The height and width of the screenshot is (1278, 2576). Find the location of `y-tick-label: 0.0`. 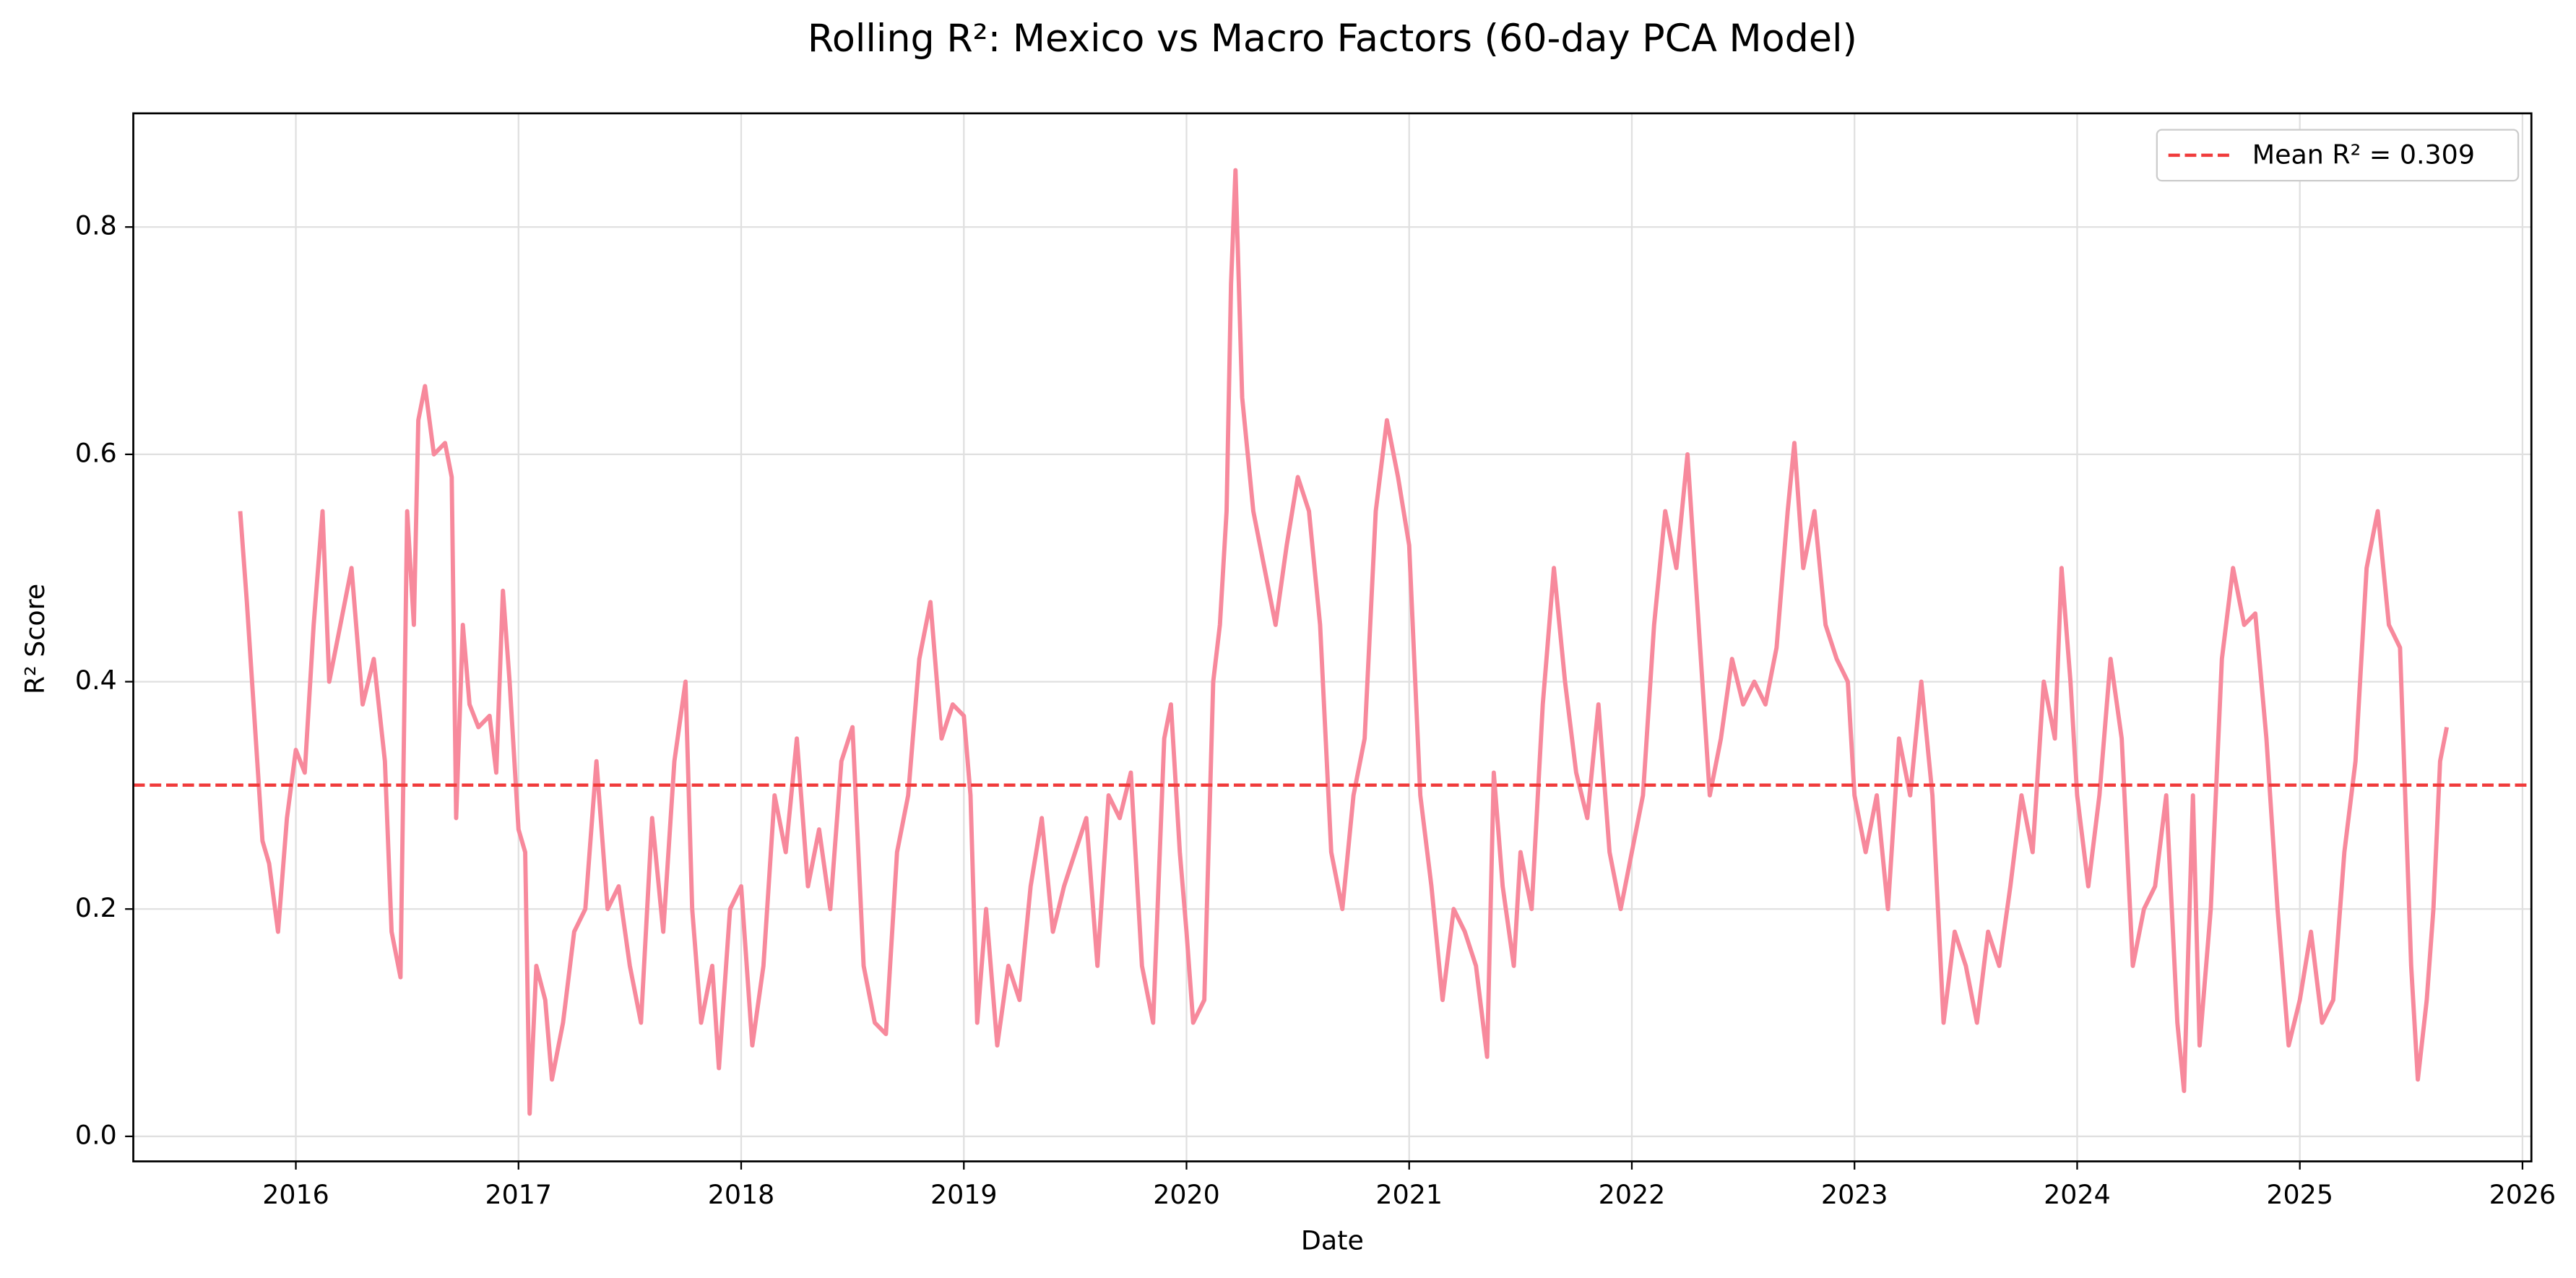

y-tick-label: 0.0 is located at coordinates (96, 1135).